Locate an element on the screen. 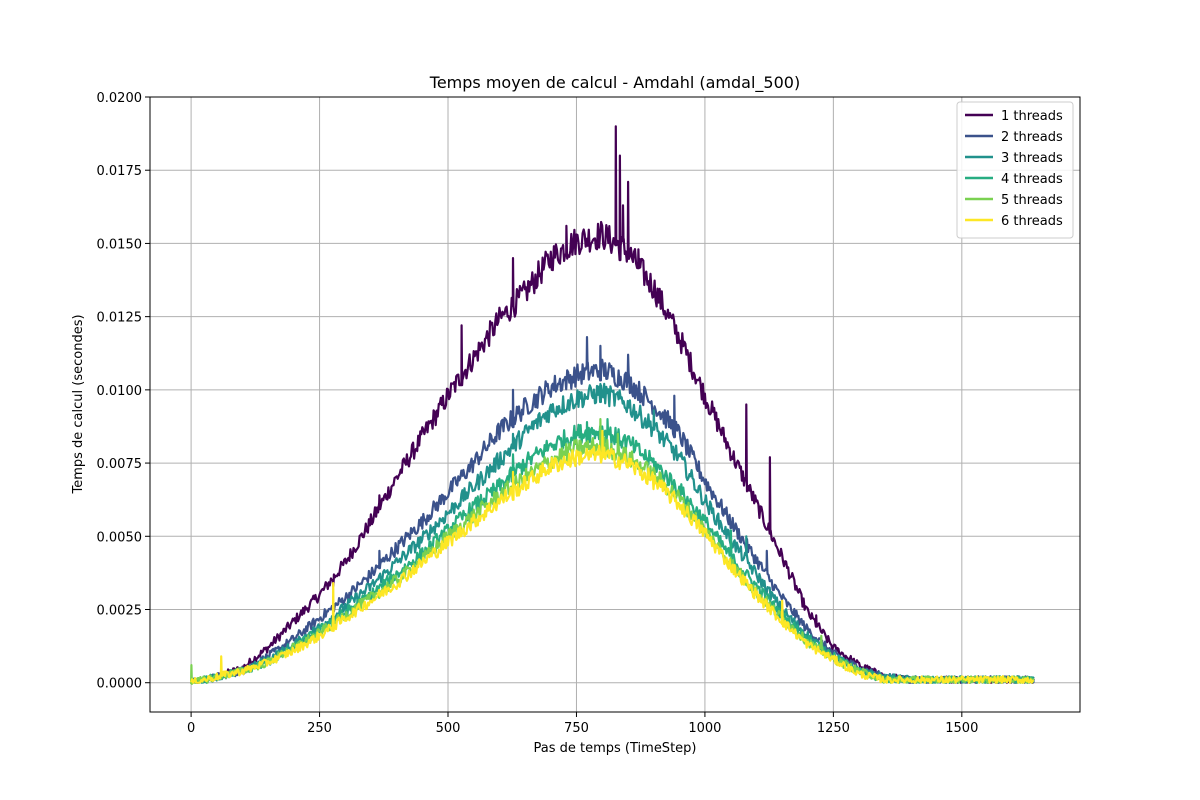  y-tick-label: 0.0050 is located at coordinates (120, 537).